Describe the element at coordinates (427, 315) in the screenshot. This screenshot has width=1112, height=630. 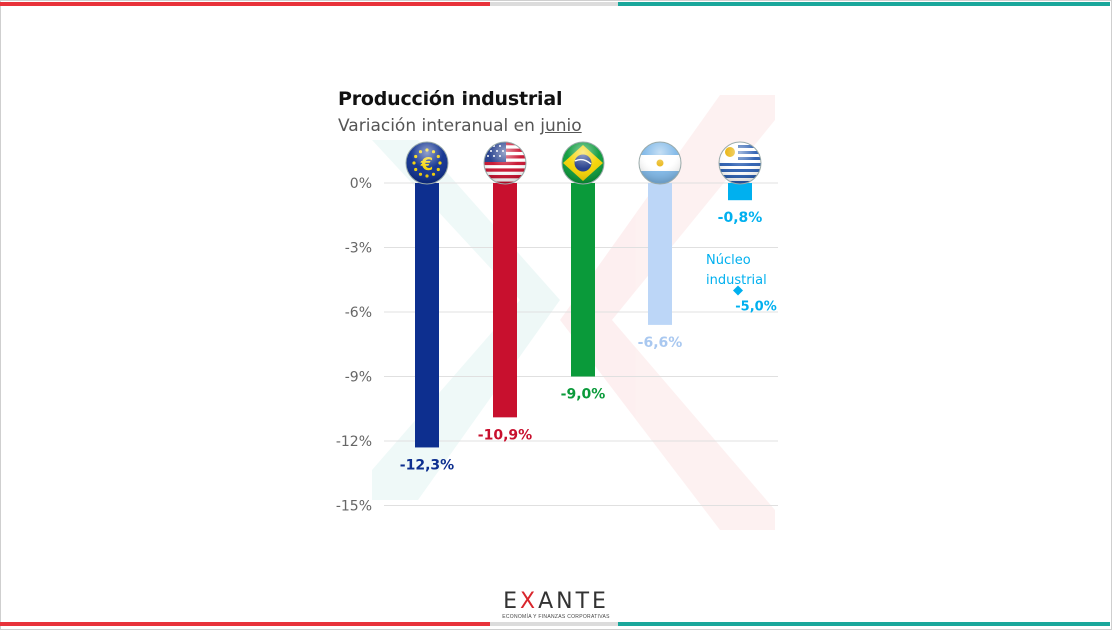
I see `bar-euro-area` at that location.